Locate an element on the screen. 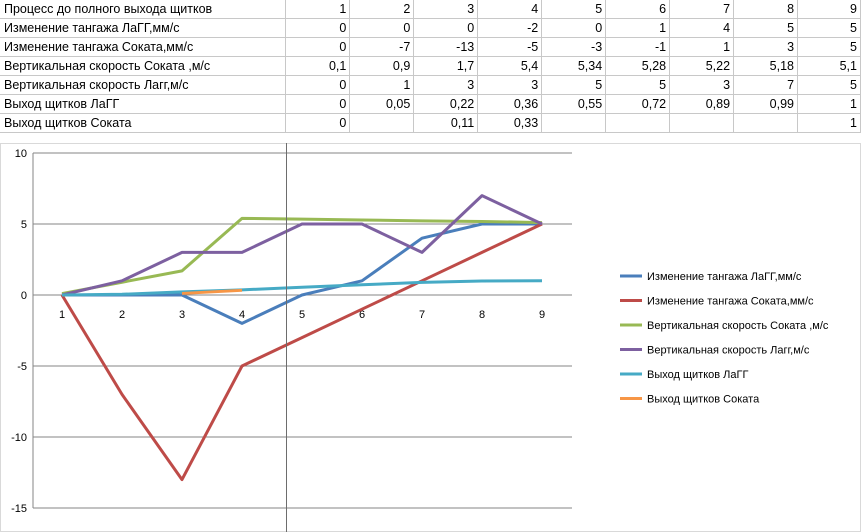  row-label: Вертикальная скорость Лагг,м/с is located at coordinates (143, 85).